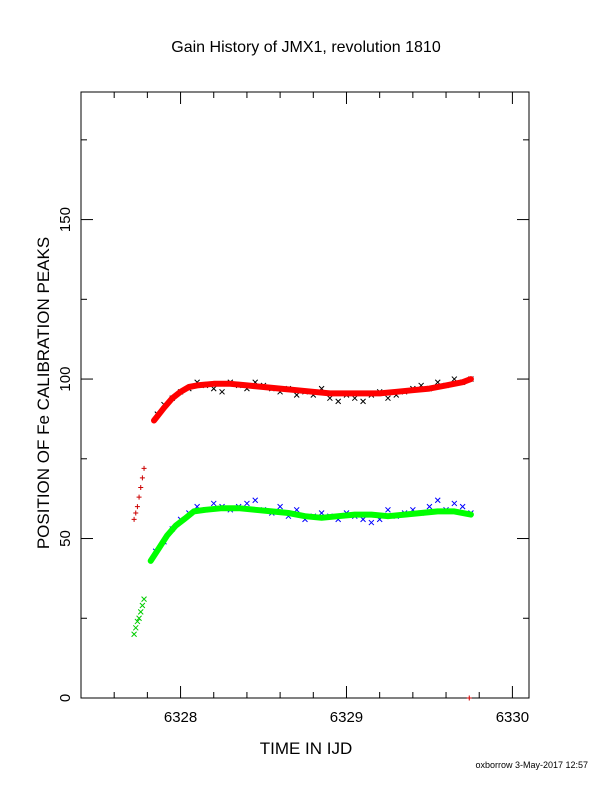  Describe the element at coordinates (65, 538) in the screenshot. I see `y-tick-label: 50` at that location.